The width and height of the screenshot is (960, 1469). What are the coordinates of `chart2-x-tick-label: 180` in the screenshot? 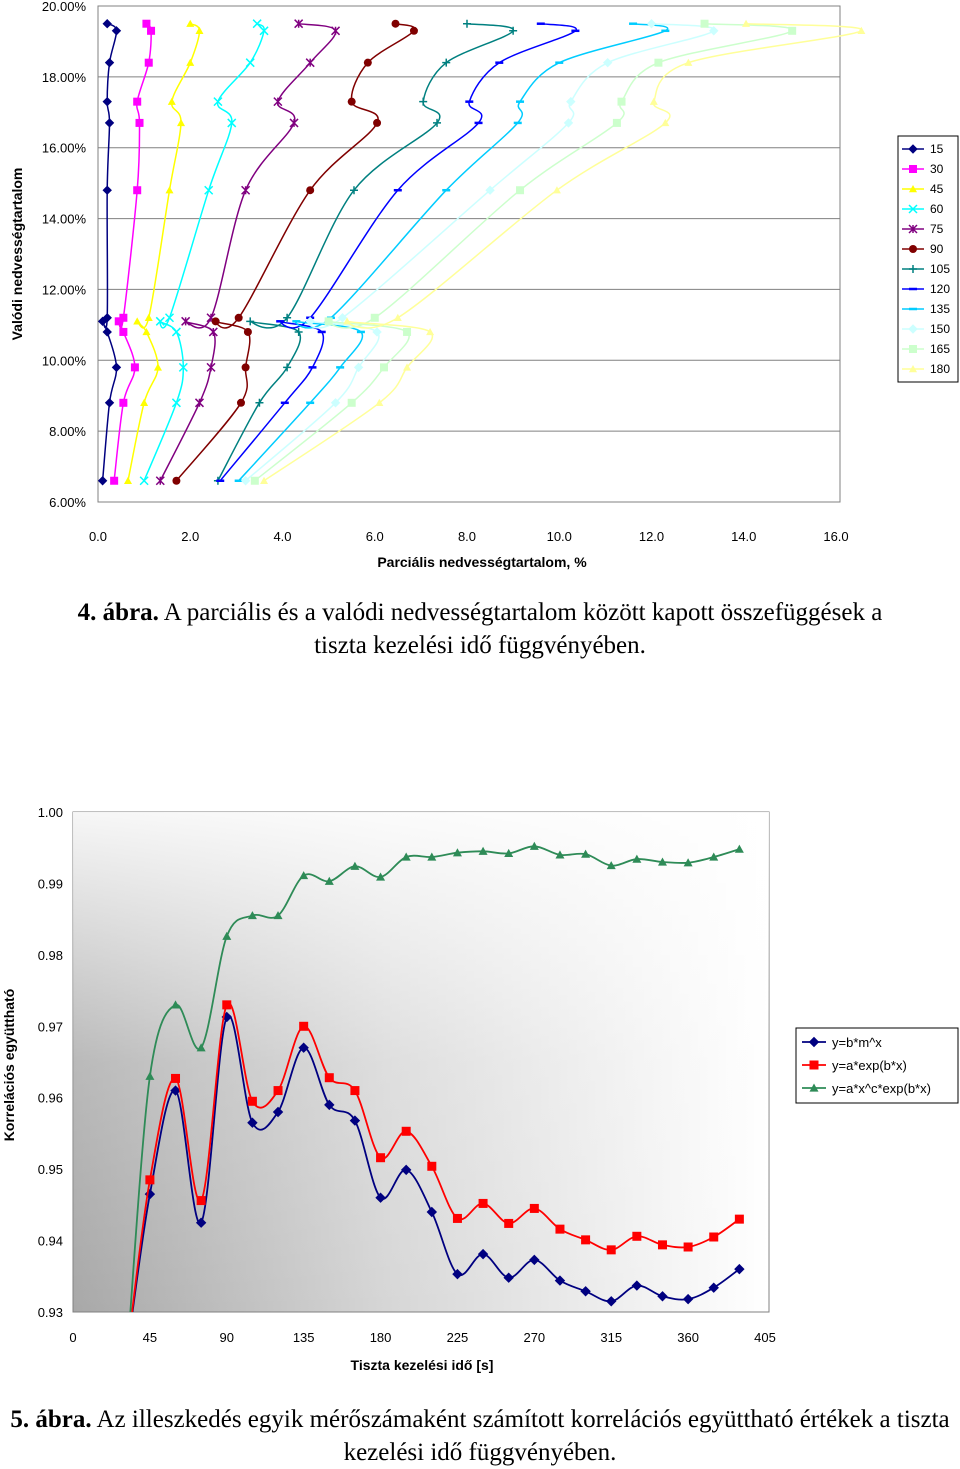 It's located at (381, 1337).